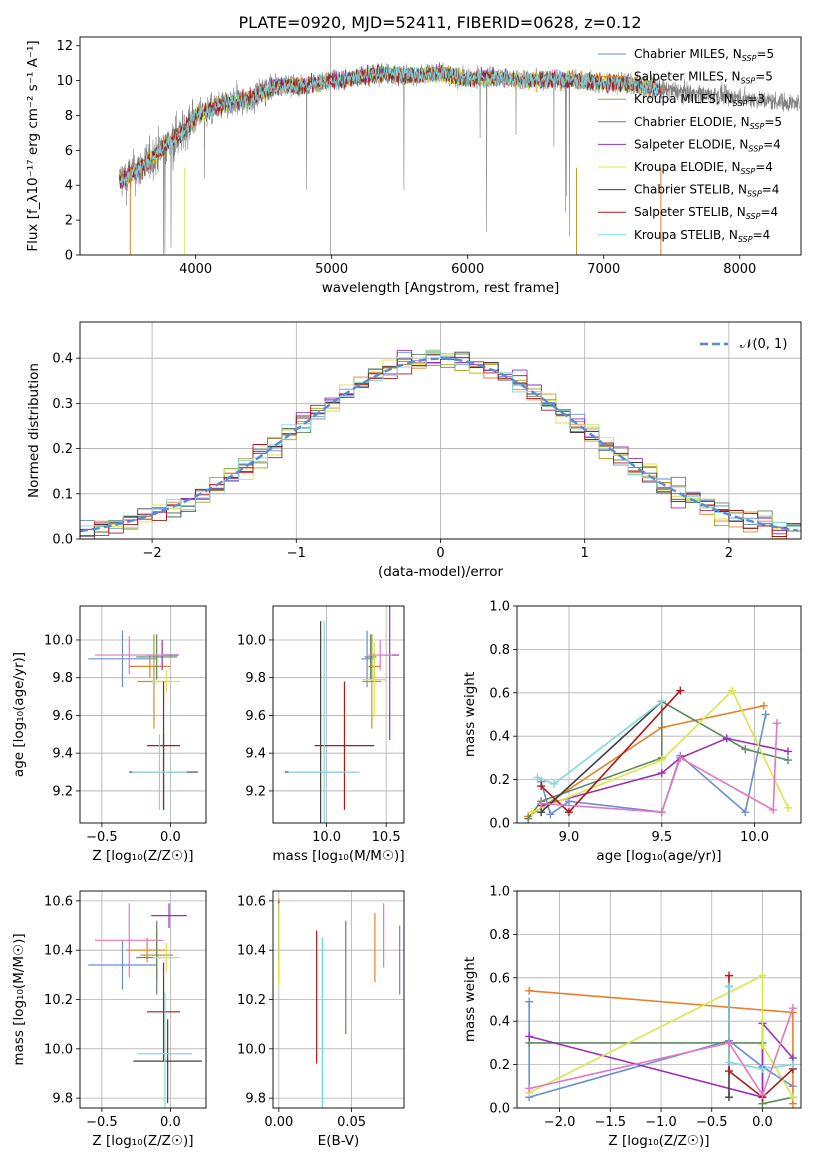 Image resolution: width=819 pixels, height=1170 pixels. Describe the element at coordinates (62, 449) in the screenshot. I see `residuals-ytick-label: 0.2` at that location.